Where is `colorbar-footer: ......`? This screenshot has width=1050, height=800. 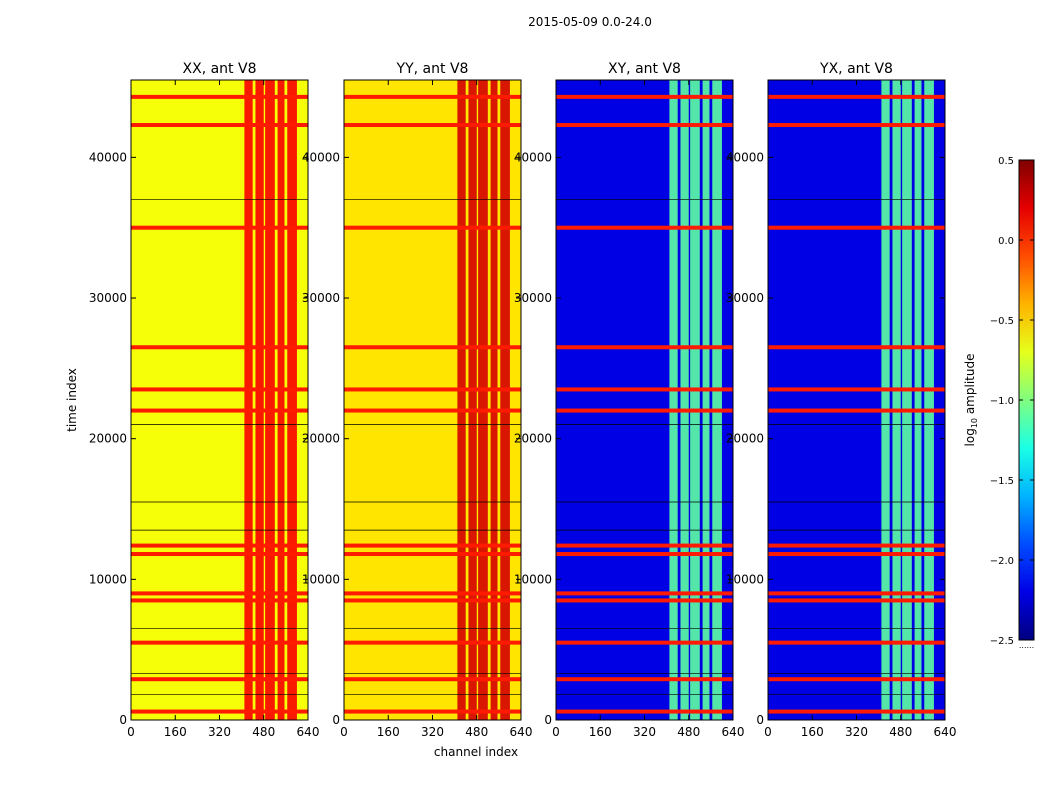
colorbar-footer: ...... is located at coordinates (1026, 645).